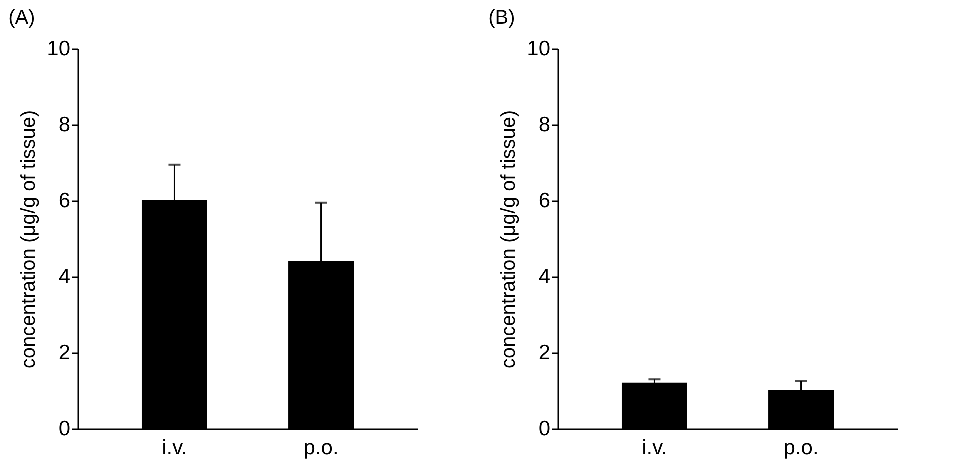 The image size is (961, 472). Describe the element at coordinates (22, 18) in the screenshot. I see `chart-title: (A)` at that location.